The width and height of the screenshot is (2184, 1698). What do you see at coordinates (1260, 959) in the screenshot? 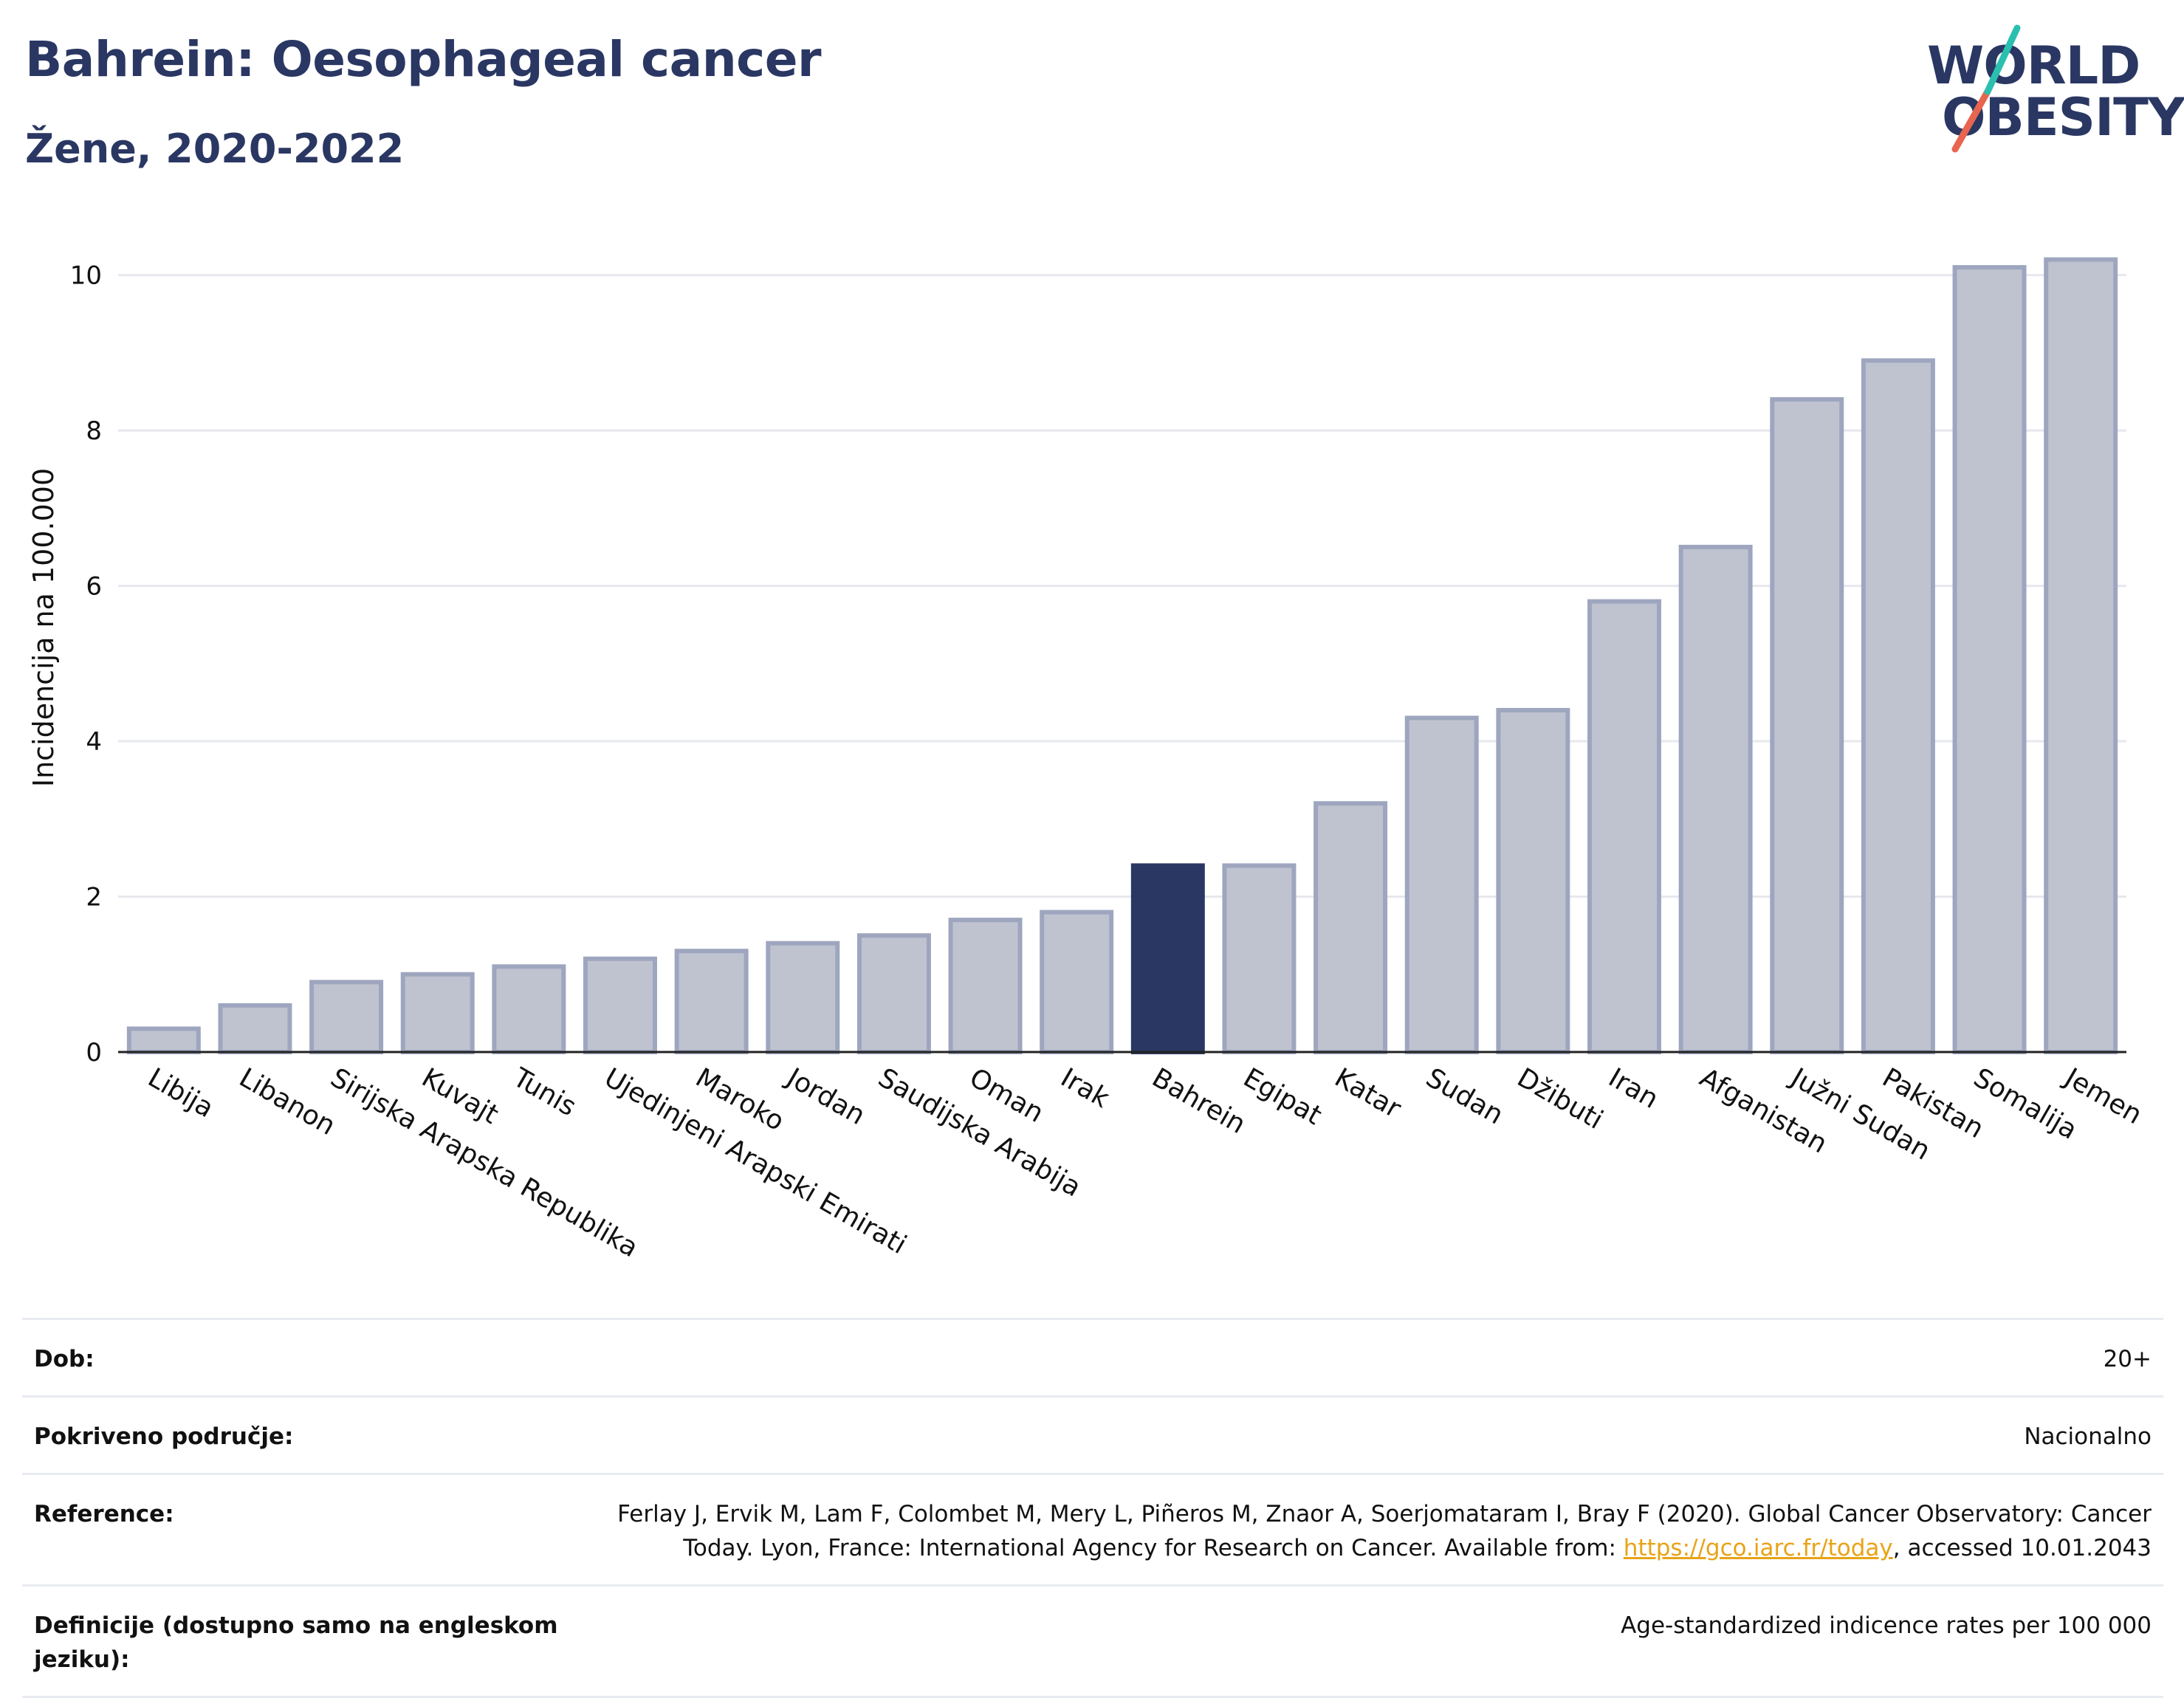
I see `bar-egipat` at bounding box center [1260, 959].